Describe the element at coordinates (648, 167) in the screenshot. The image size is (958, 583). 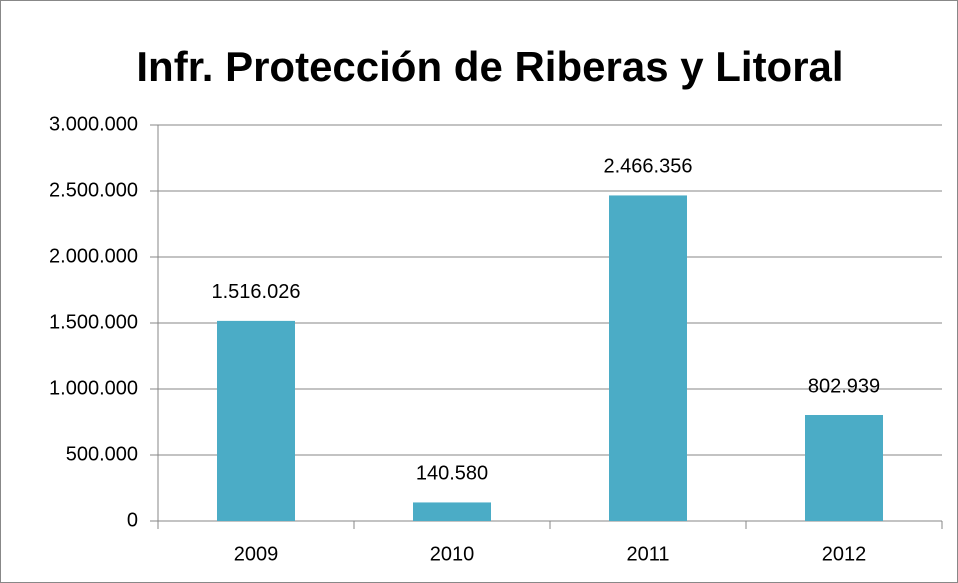
I see `data-label: 2.466.356` at that location.